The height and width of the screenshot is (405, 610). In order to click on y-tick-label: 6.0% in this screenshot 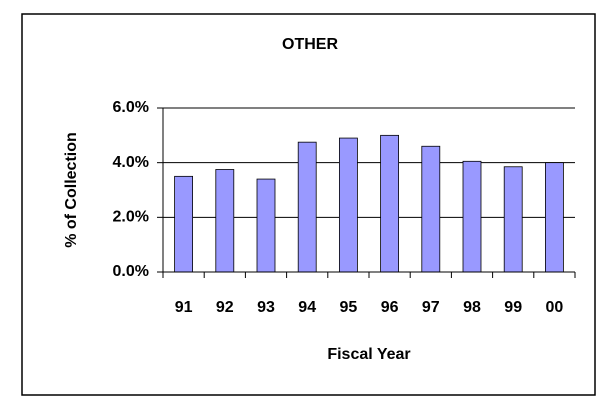, I will do `click(131, 107)`.